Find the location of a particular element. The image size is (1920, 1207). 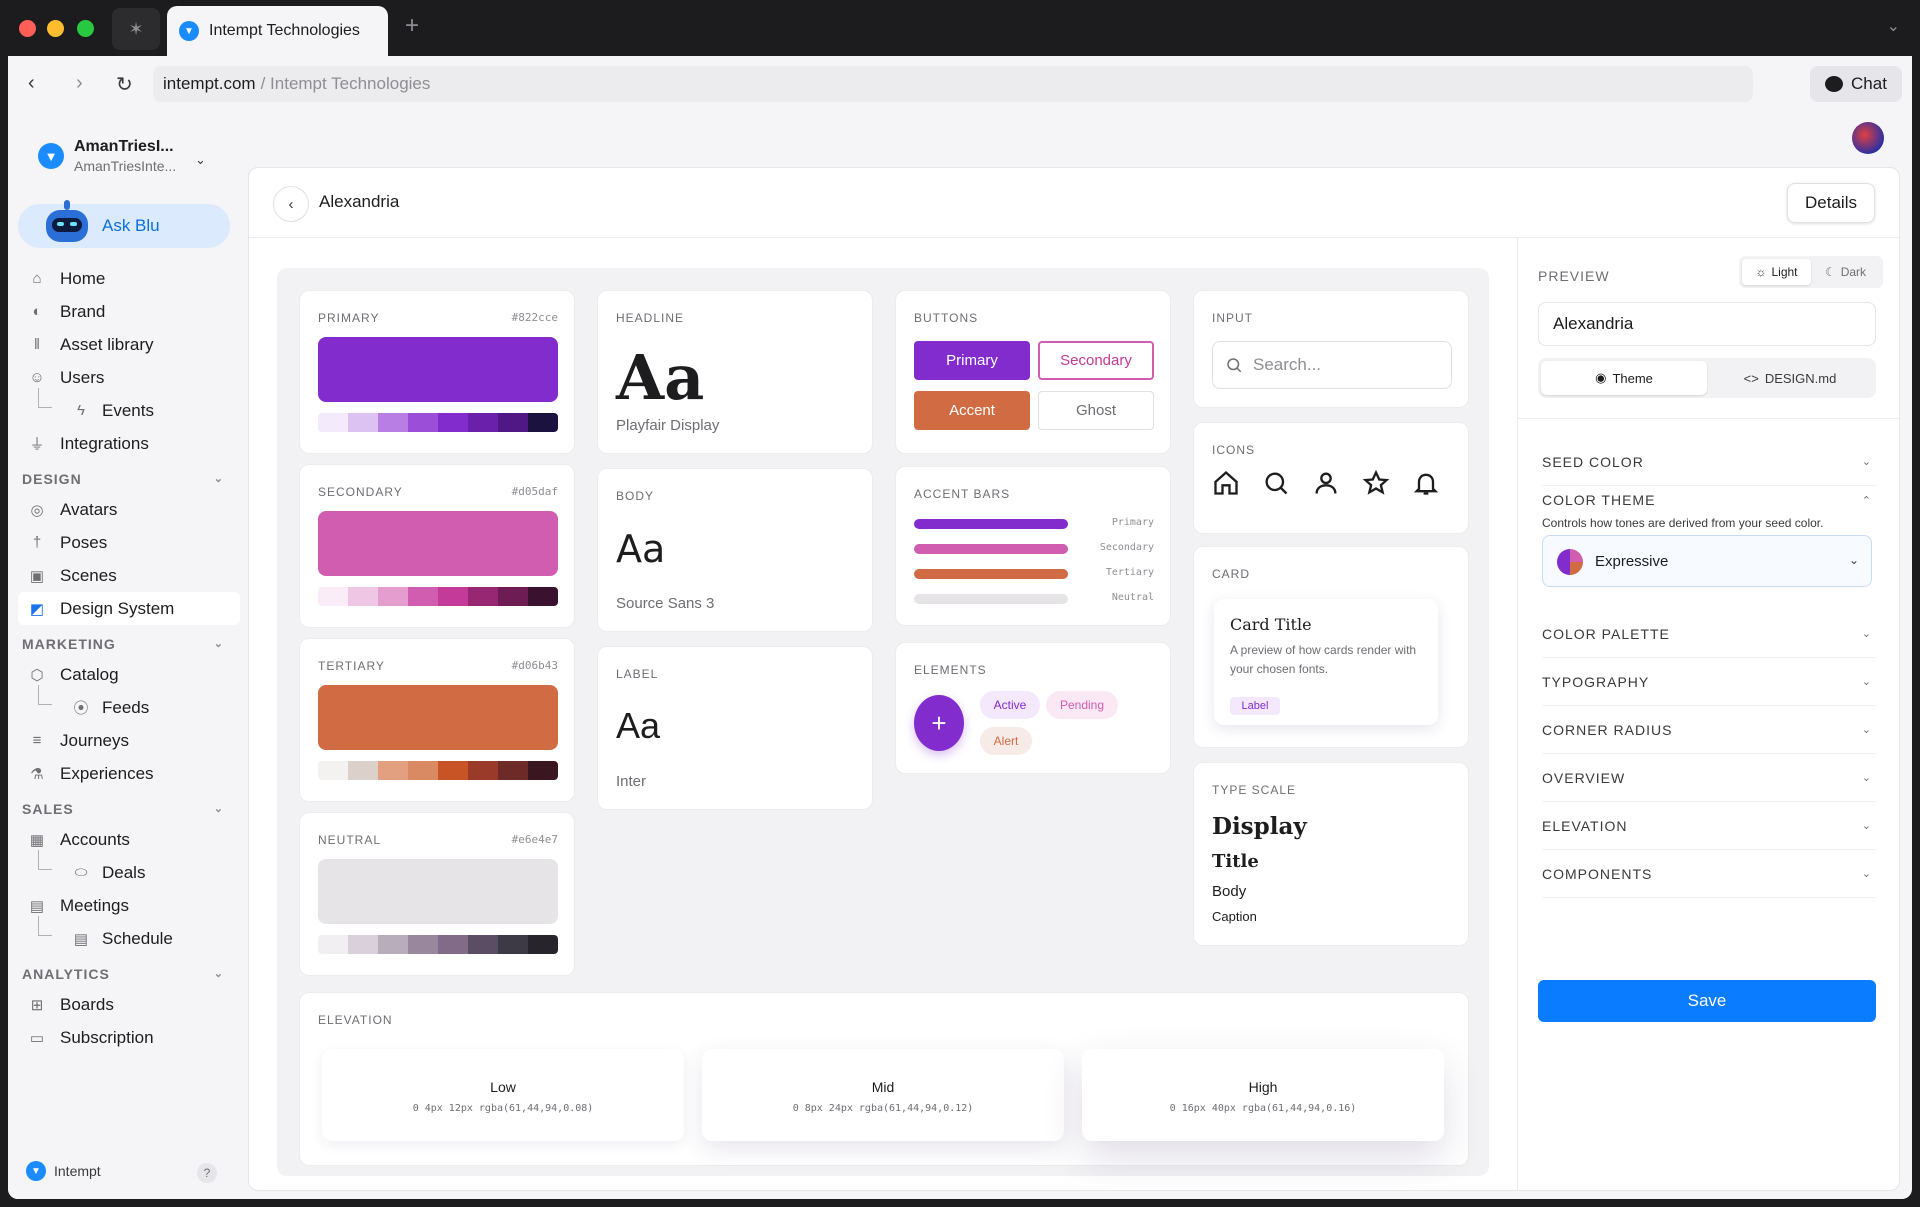

secondary-button: Secondary is located at coordinates (1096, 360).